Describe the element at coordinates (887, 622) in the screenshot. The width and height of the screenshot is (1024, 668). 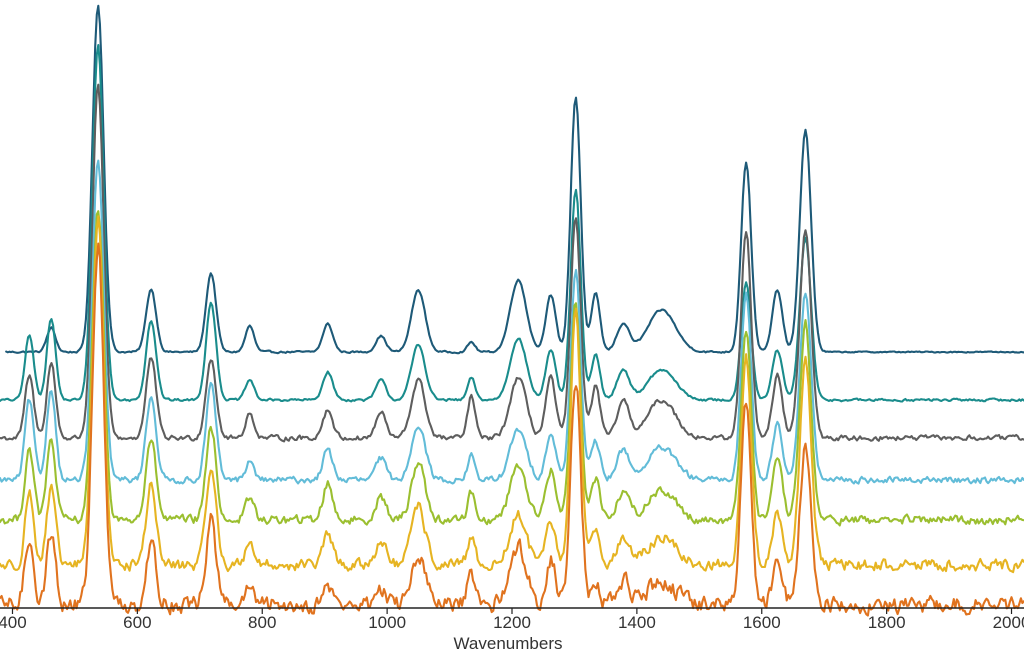
I see `x-tick-label: 1800` at that location.